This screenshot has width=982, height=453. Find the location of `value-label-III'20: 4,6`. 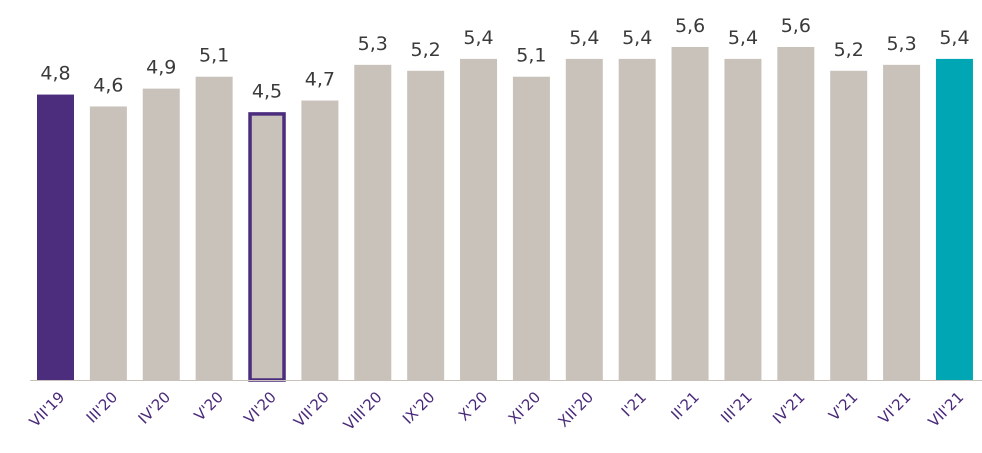

value-label-III'20: 4,6 is located at coordinates (108, 85).